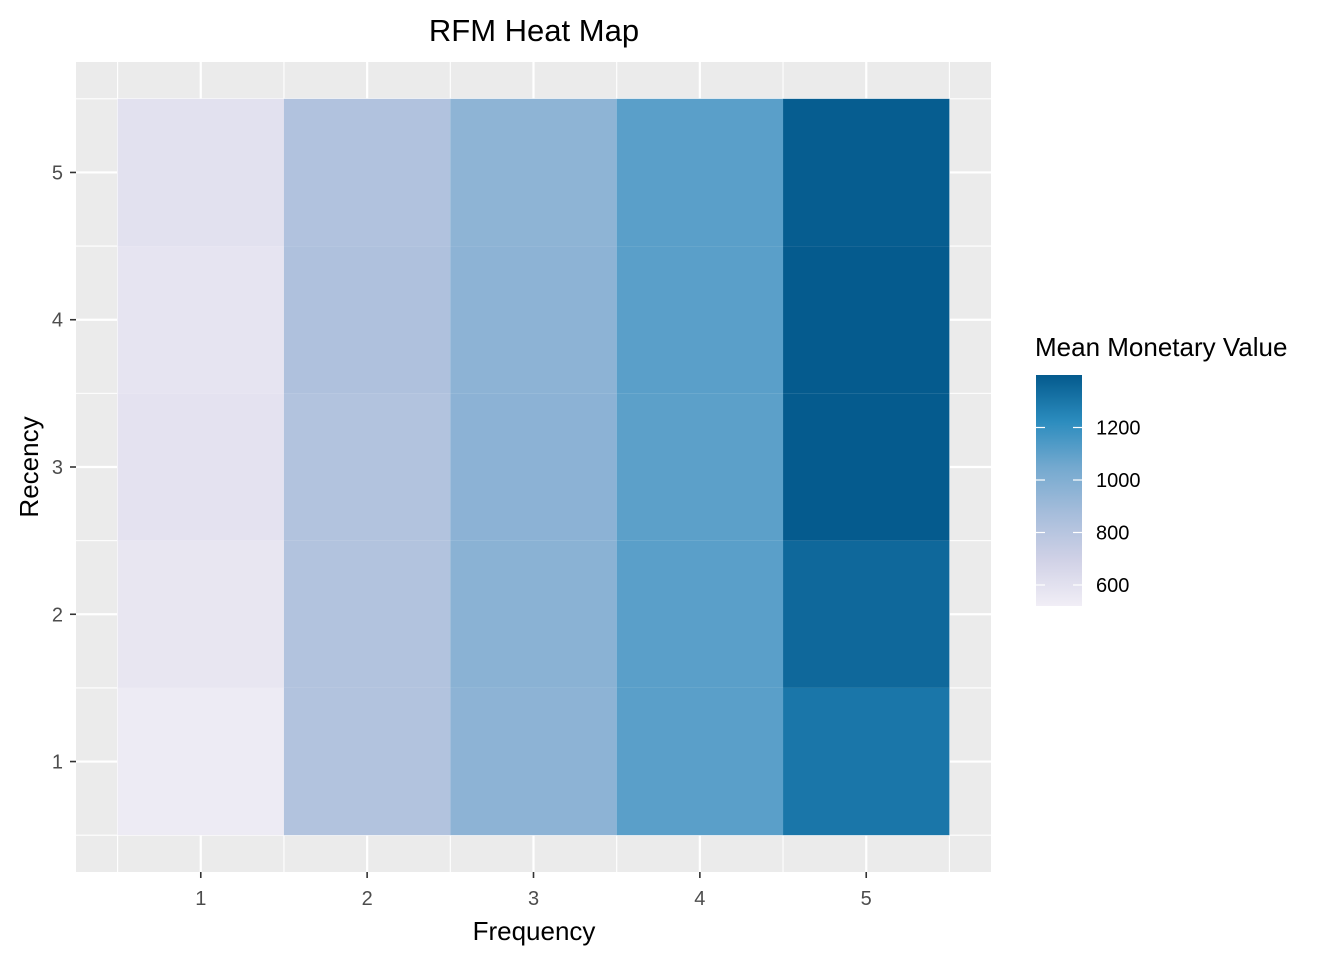 Image resolution: width=1344 pixels, height=960 pixels. I want to click on x-tick-label: 4, so click(699, 899).